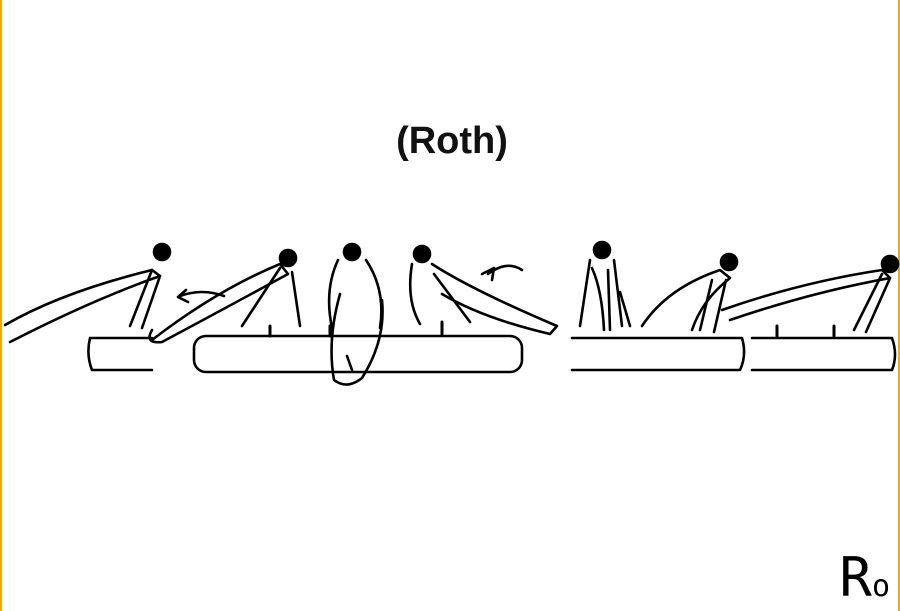 The height and width of the screenshot is (611, 900). What do you see at coordinates (855, 577) in the screenshot?
I see `code-letter: R` at bounding box center [855, 577].